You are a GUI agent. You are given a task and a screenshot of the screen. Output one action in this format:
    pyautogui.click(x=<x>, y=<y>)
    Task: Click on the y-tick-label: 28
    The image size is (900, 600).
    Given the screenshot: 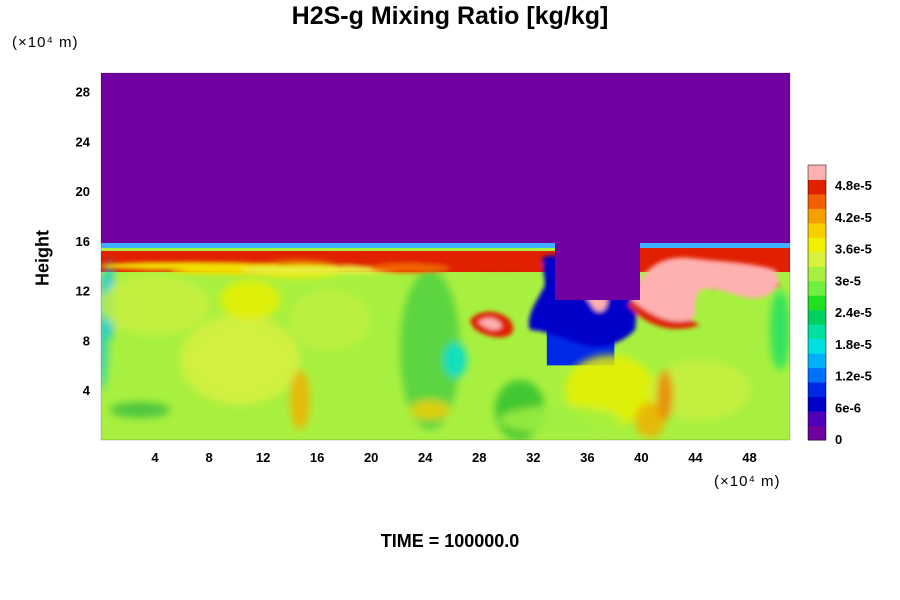 What is the action you would take?
    pyautogui.click(x=83, y=92)
    